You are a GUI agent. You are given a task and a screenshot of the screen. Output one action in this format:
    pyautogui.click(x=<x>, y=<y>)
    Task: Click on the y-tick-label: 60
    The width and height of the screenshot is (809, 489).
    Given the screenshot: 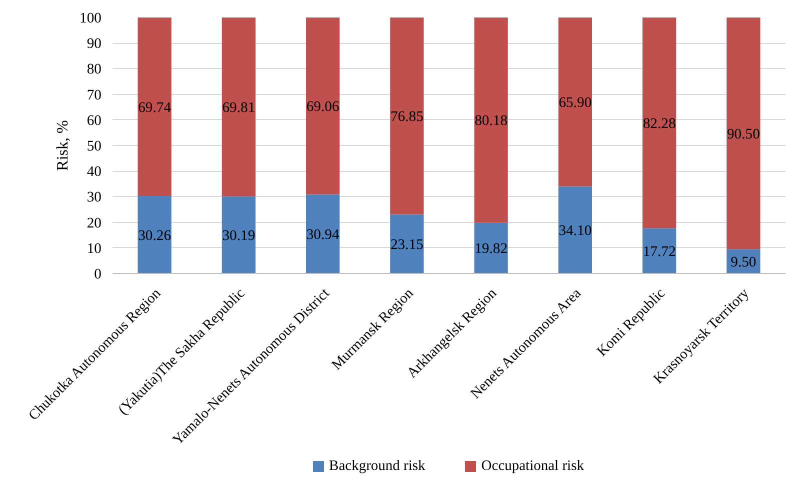 What is the action you would take?
    pyautogui.click(x=94, y=120)
    